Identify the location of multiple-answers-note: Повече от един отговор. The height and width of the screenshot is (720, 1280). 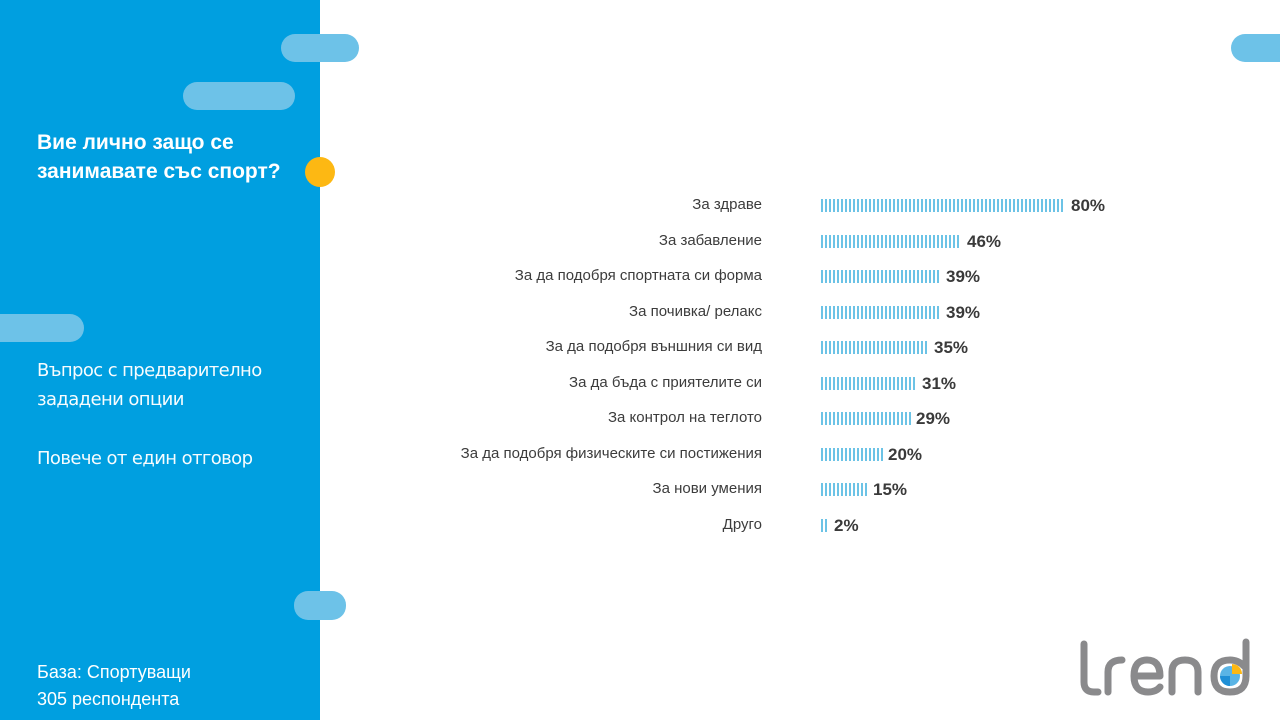
(145, 458).